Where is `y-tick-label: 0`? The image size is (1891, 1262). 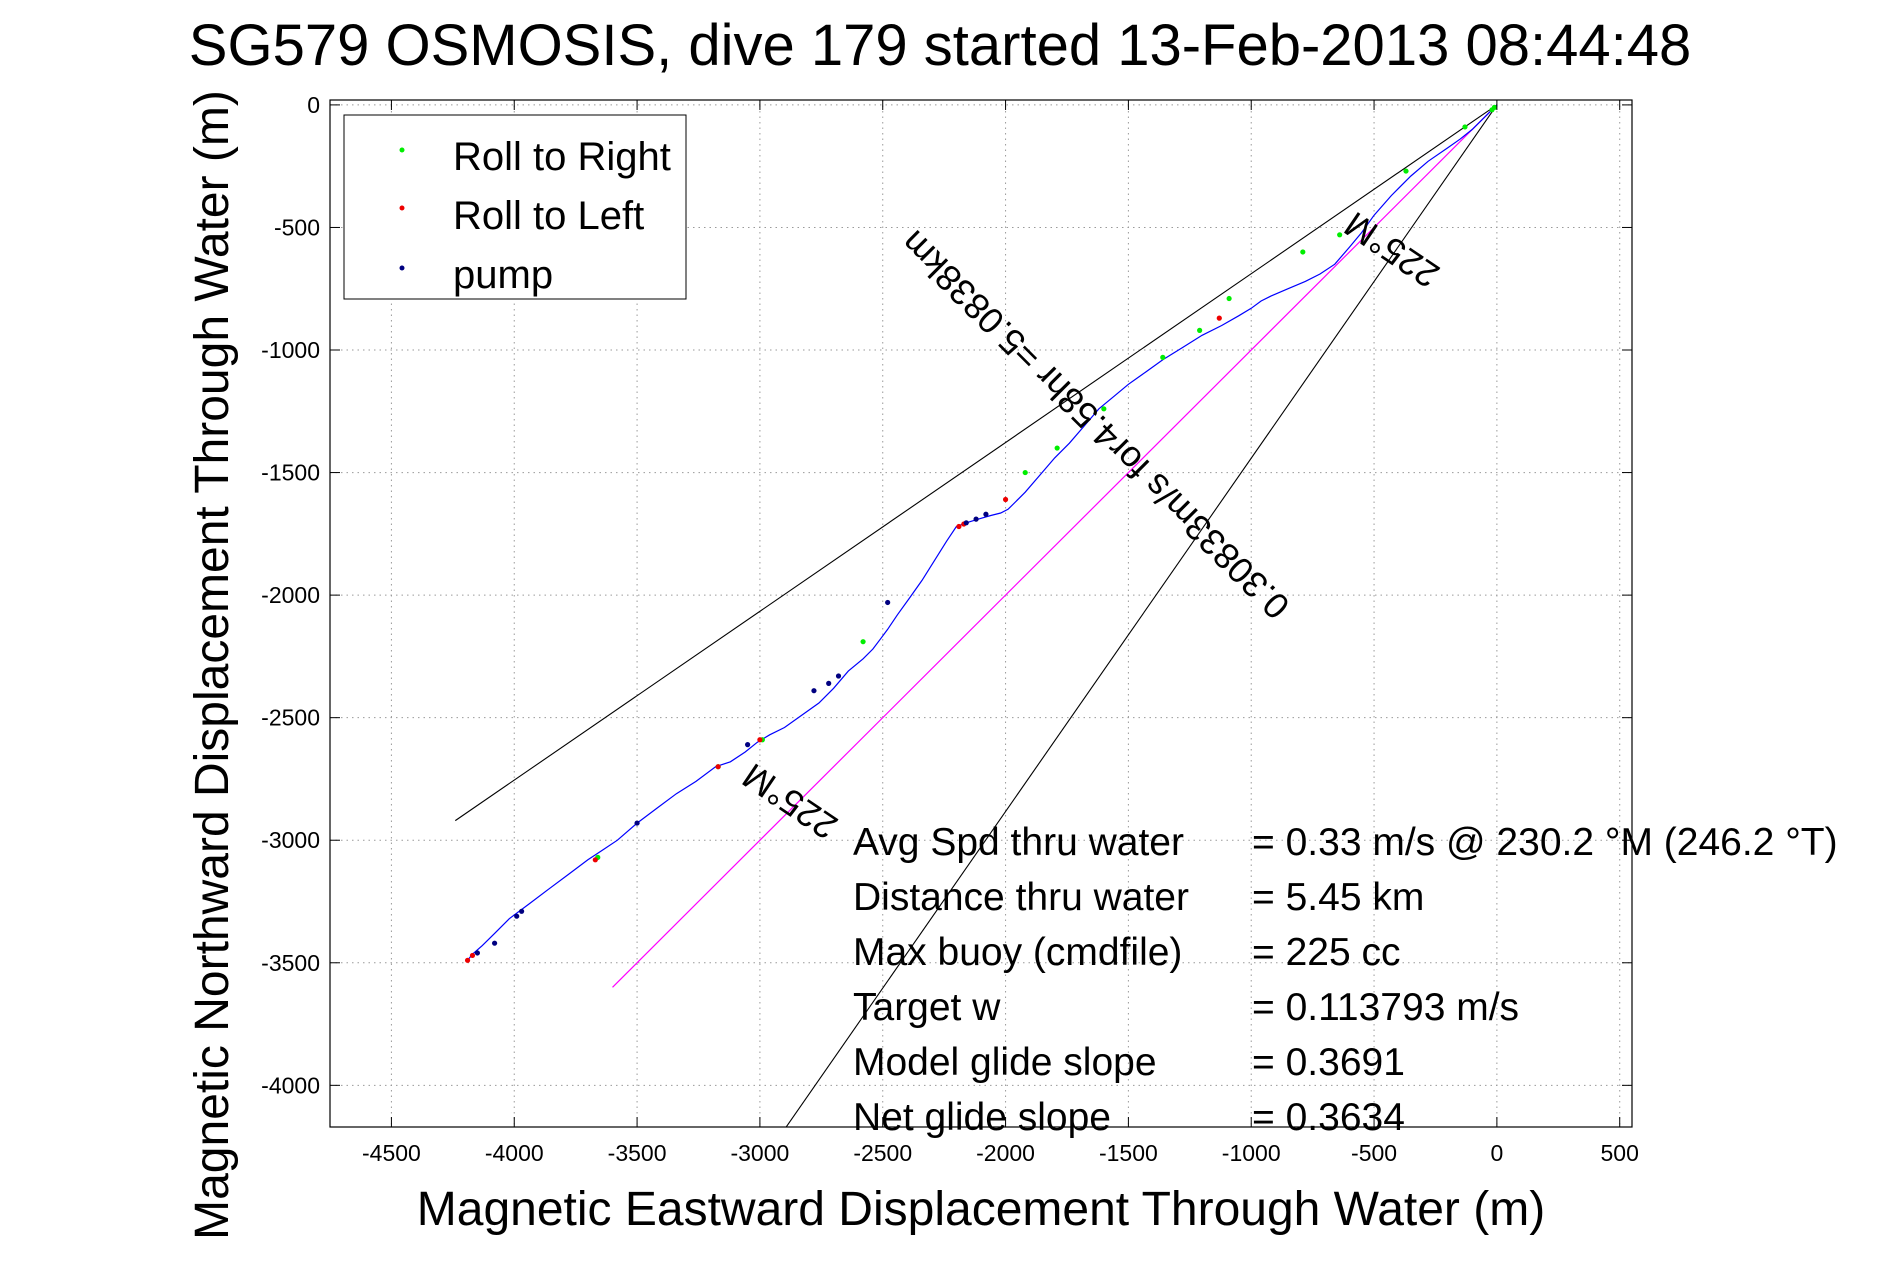
y-tick-label: 0 is located at coordinates (313, 105).